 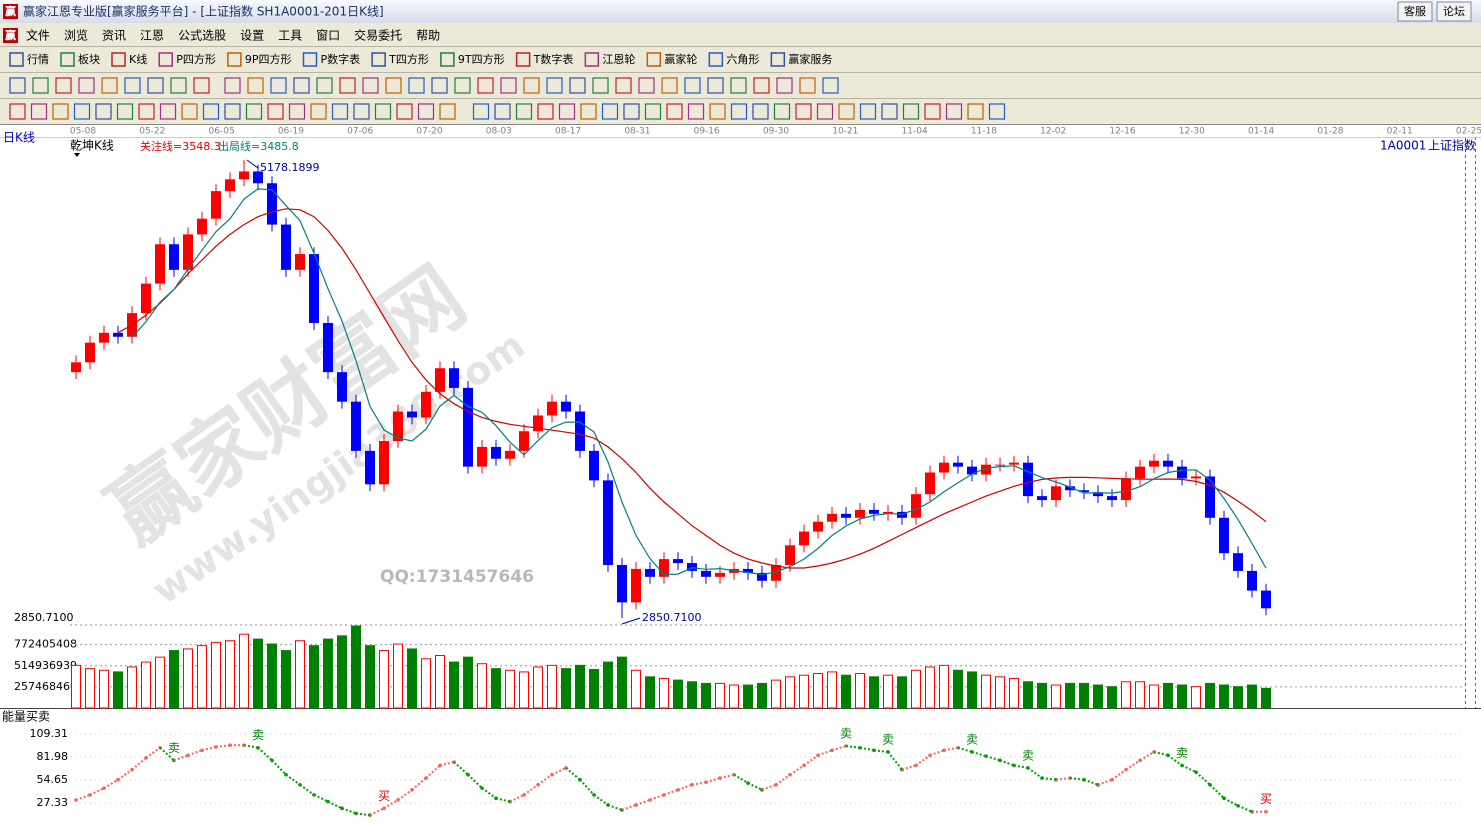 What do you see at coordinates (202, 36) in the screenshot?
I see `menu-item: 公式选股` at bounding box center [202, 36].